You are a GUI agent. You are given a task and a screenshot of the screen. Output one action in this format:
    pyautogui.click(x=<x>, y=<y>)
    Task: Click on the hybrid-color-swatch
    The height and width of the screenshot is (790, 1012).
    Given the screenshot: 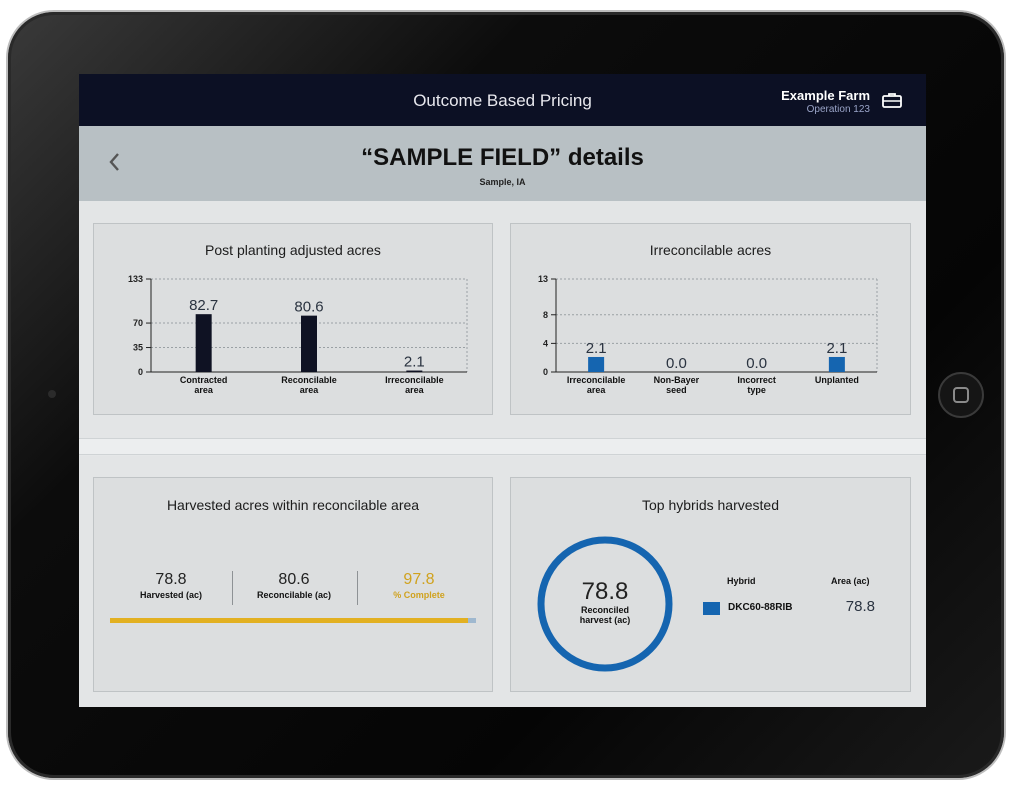 What is the action you would take?
    pyautogui.click(x=711, y=608)
    